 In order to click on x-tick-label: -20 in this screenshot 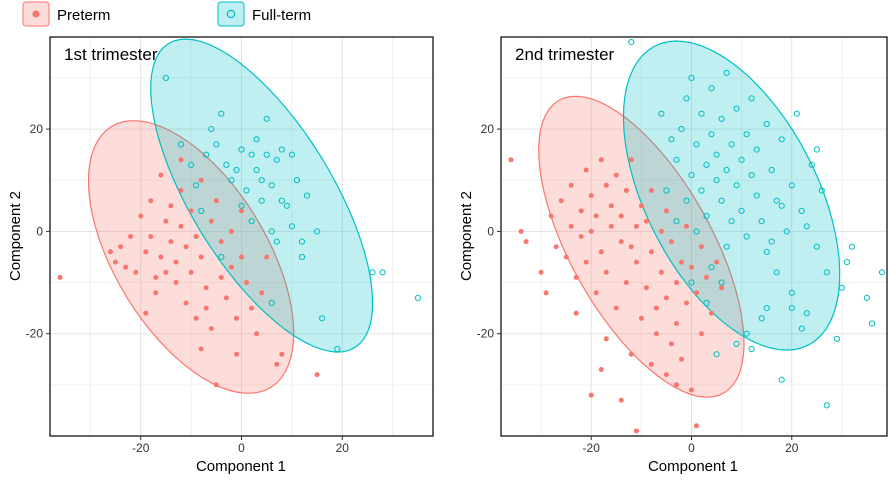, I will do `click(141, 448)`.